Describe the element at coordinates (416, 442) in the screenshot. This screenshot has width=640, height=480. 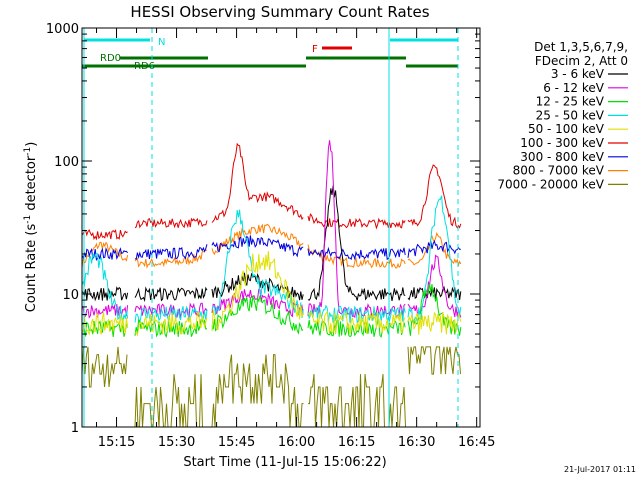
I see `x-tick-label: 16:30` at that location.